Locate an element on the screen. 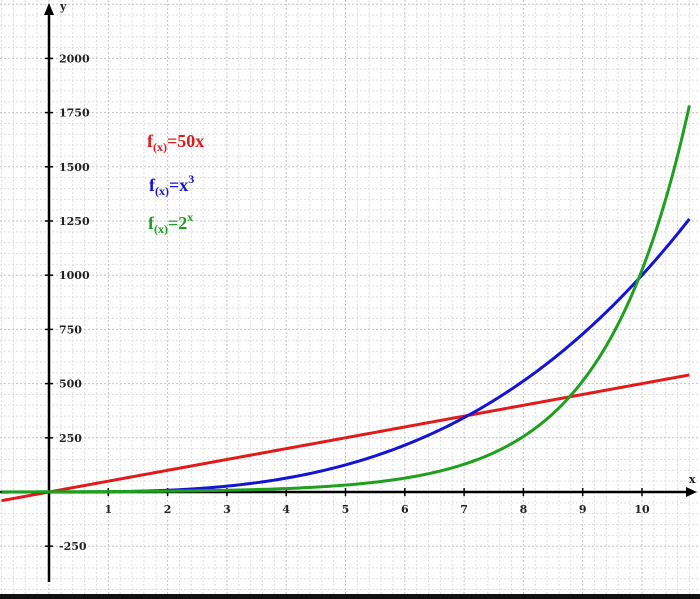 Image resolution: width=700 pixels, height=599 pixels. x-tick-label: 6 is located at coordinates (405, 509).